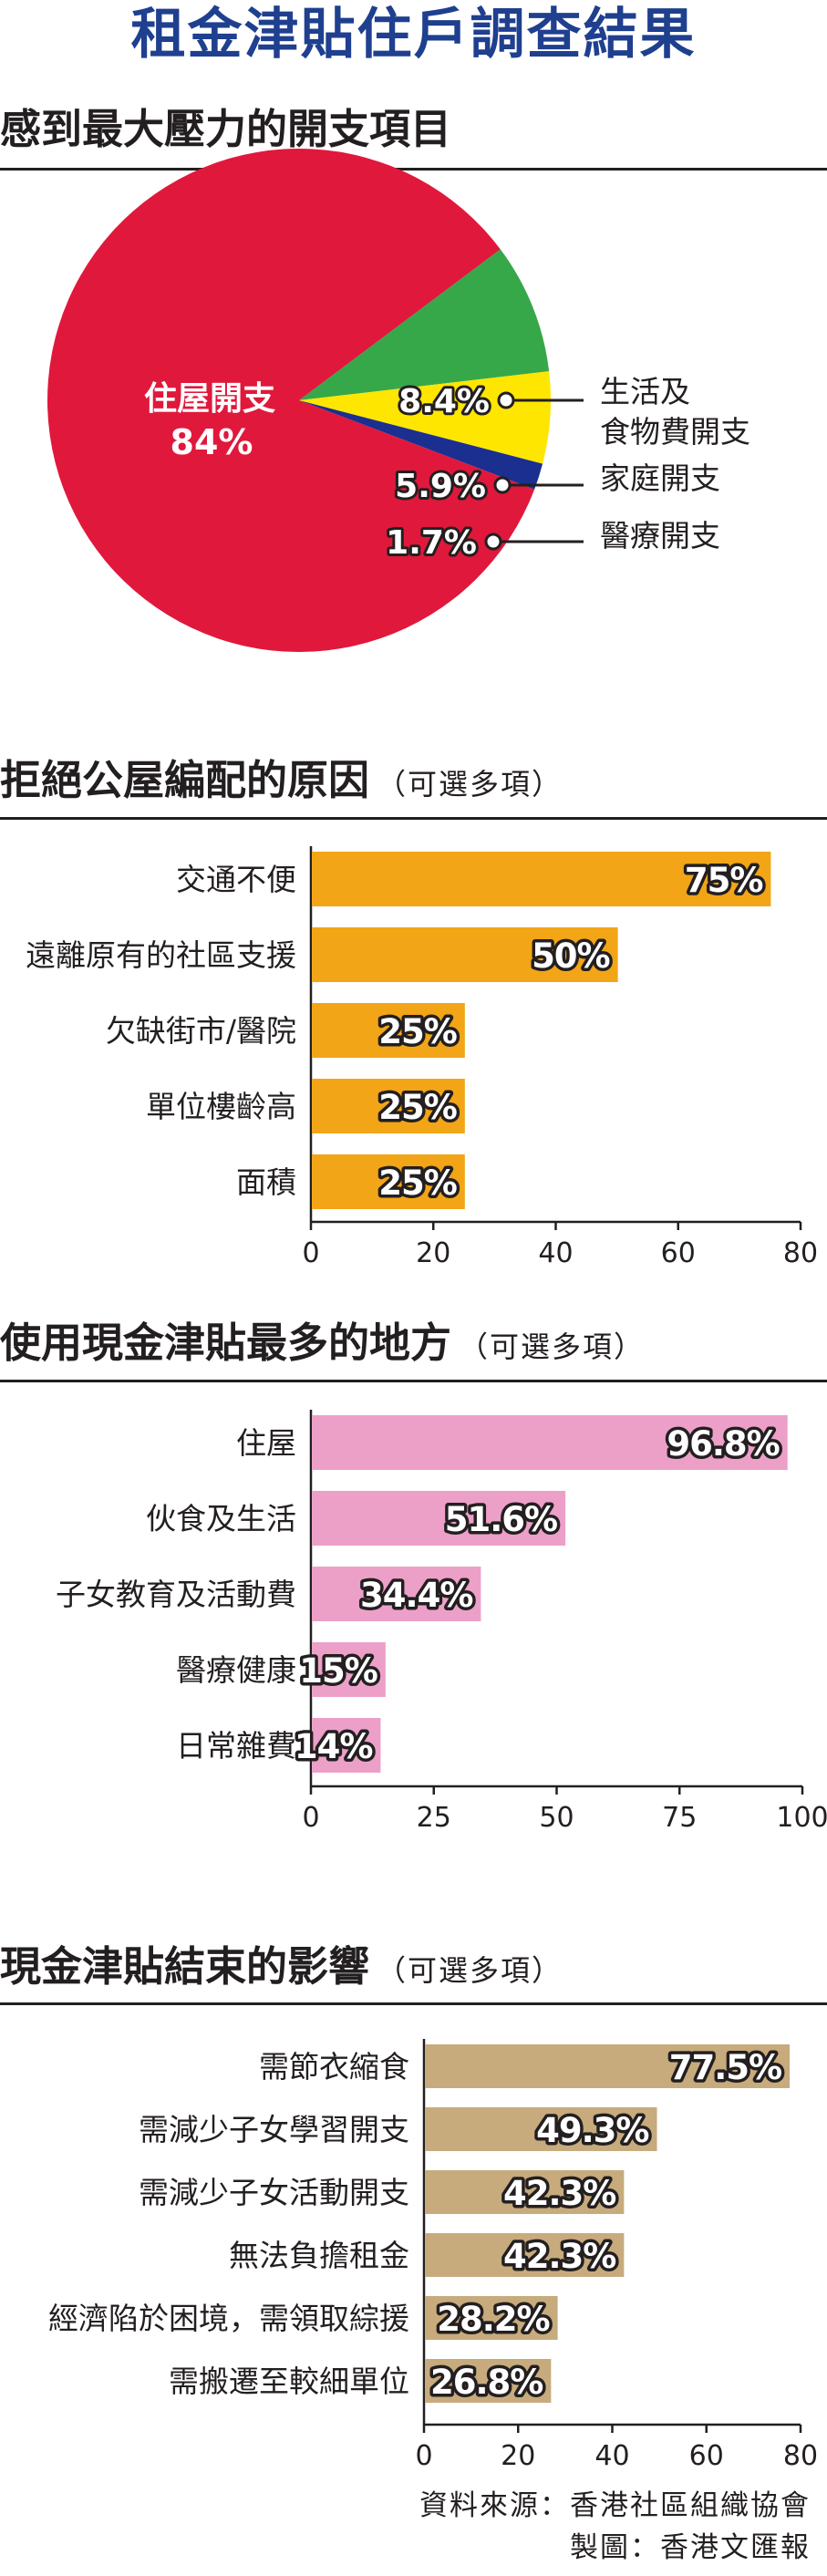  What do you see at coordinates (413, 35) in the screenshot?
I see `page-title: 租金津貼住戶調查結果` at bounding box center [413, 35].